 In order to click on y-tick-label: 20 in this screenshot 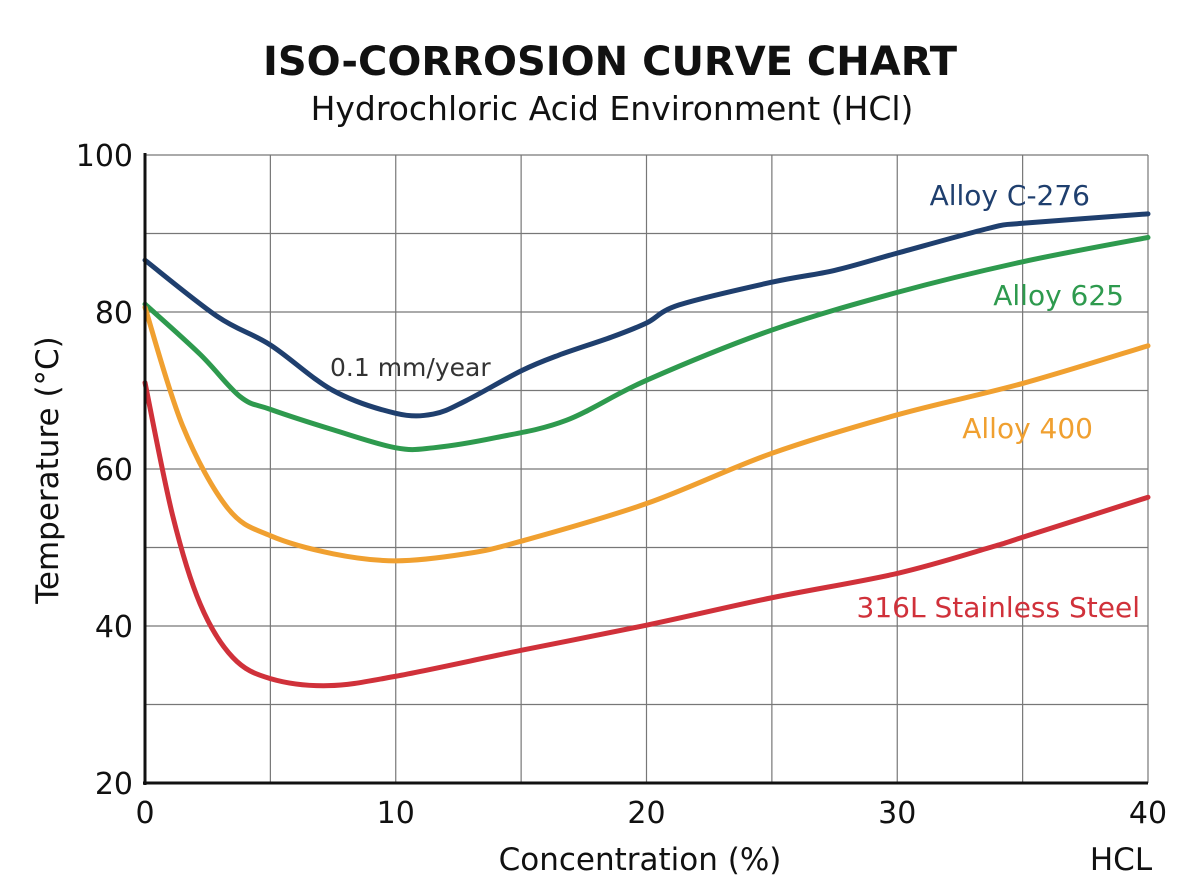, I will do `click(114, 784)`.